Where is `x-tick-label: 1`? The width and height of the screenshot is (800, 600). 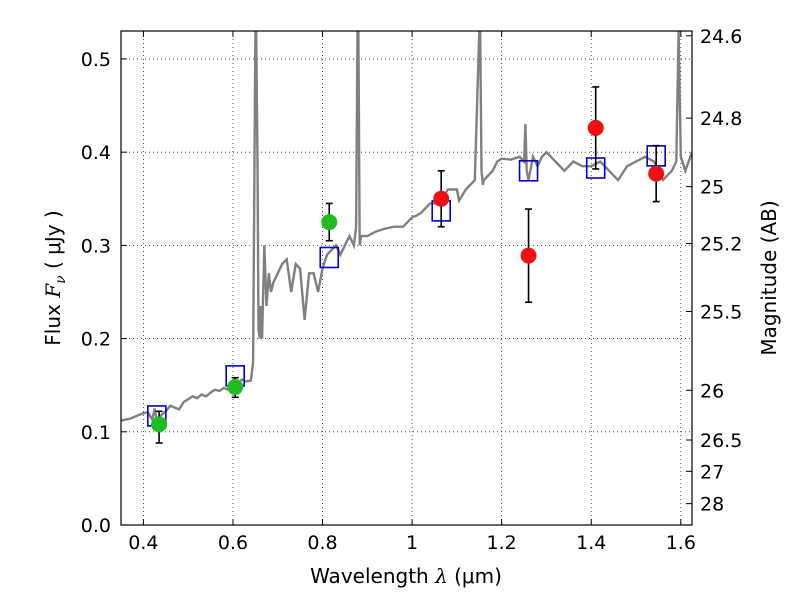
x-tick-label: 1 is located at coordinates (412, 543).